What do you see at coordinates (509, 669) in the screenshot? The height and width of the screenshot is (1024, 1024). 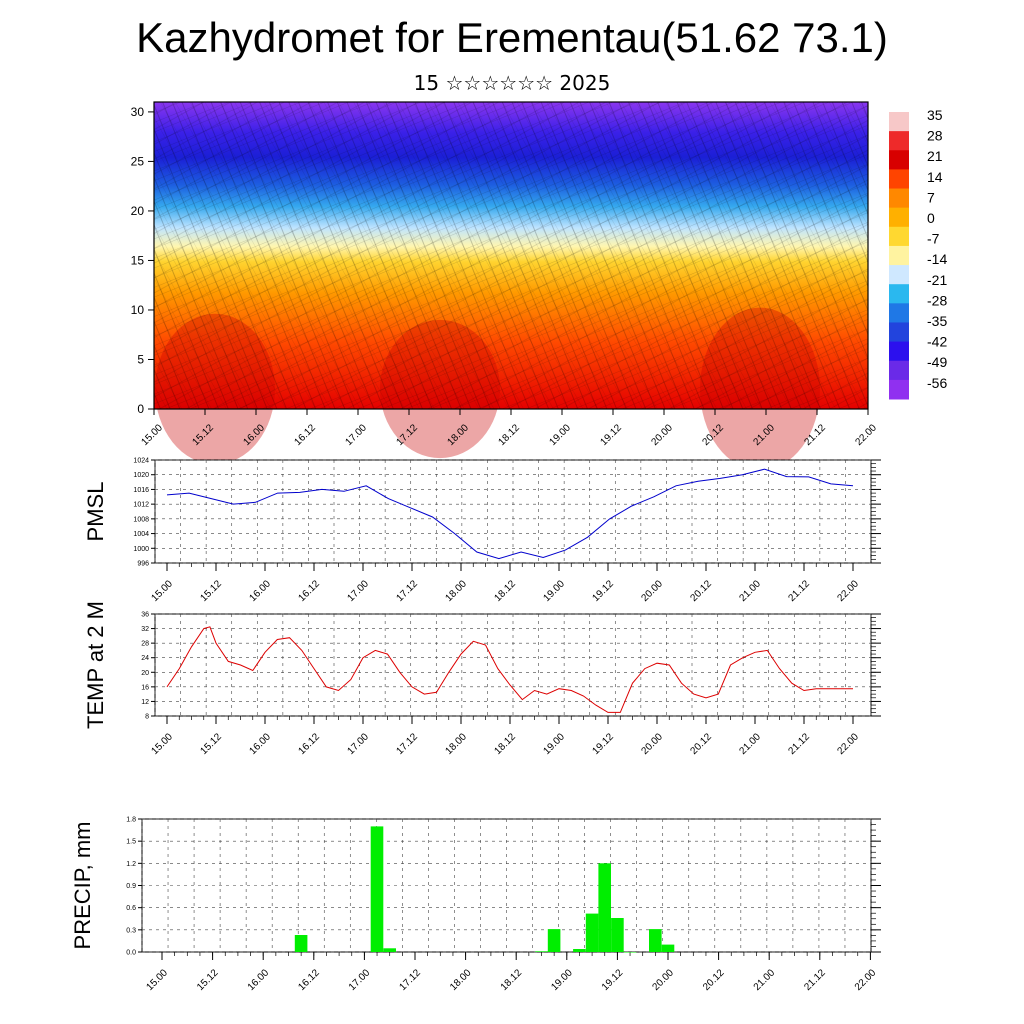 I see `temp-line` at bounding box center [509, 669].